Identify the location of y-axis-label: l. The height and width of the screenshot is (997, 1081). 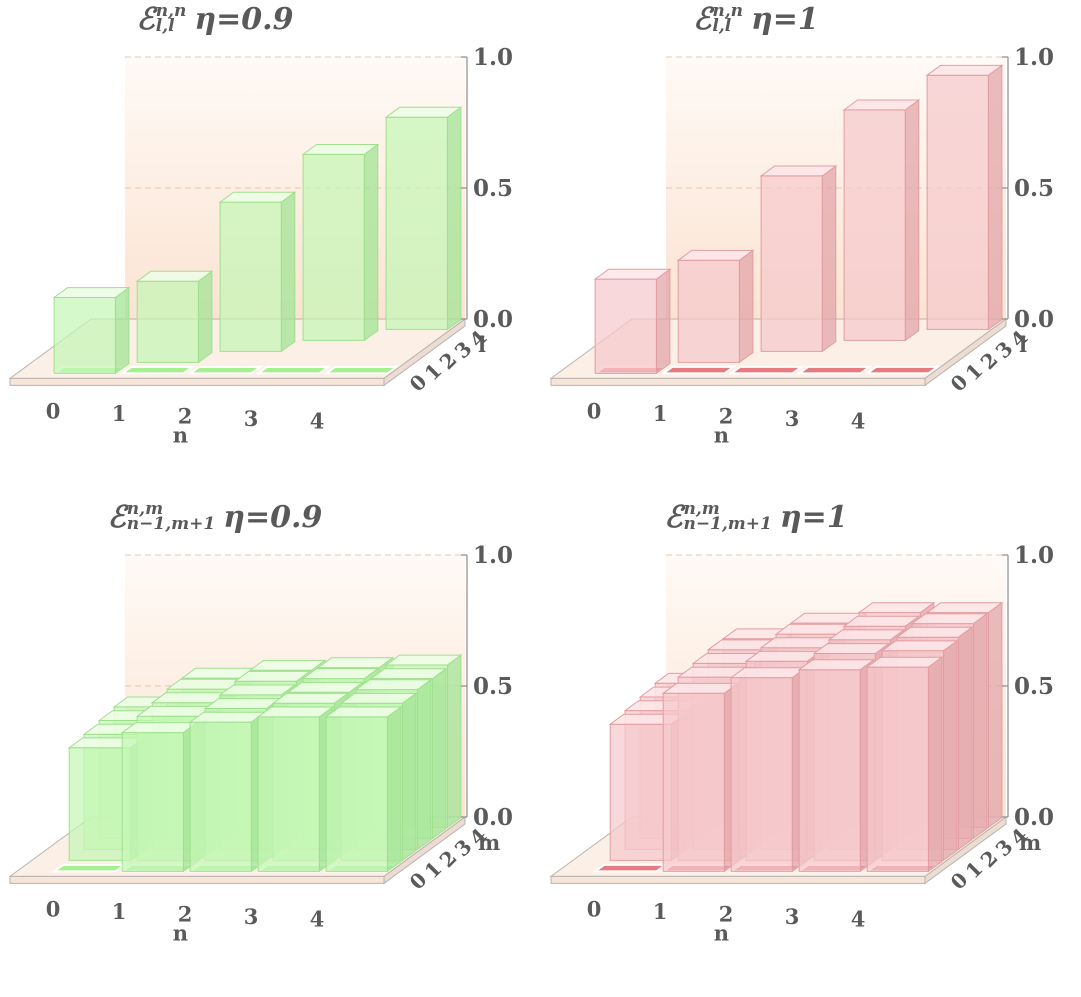
(1023, 344).